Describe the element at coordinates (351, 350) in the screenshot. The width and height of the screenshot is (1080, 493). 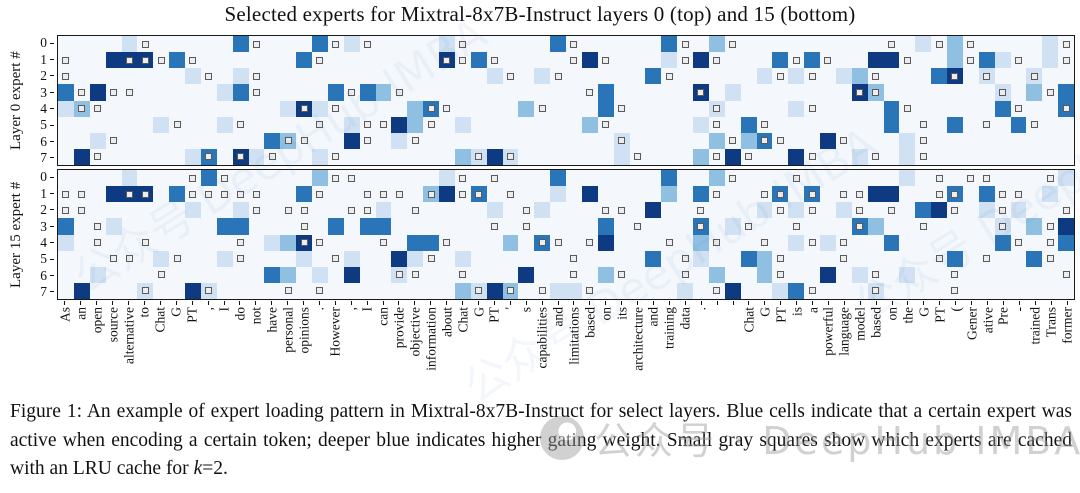
I see `token-label-slot: ,` at that location.